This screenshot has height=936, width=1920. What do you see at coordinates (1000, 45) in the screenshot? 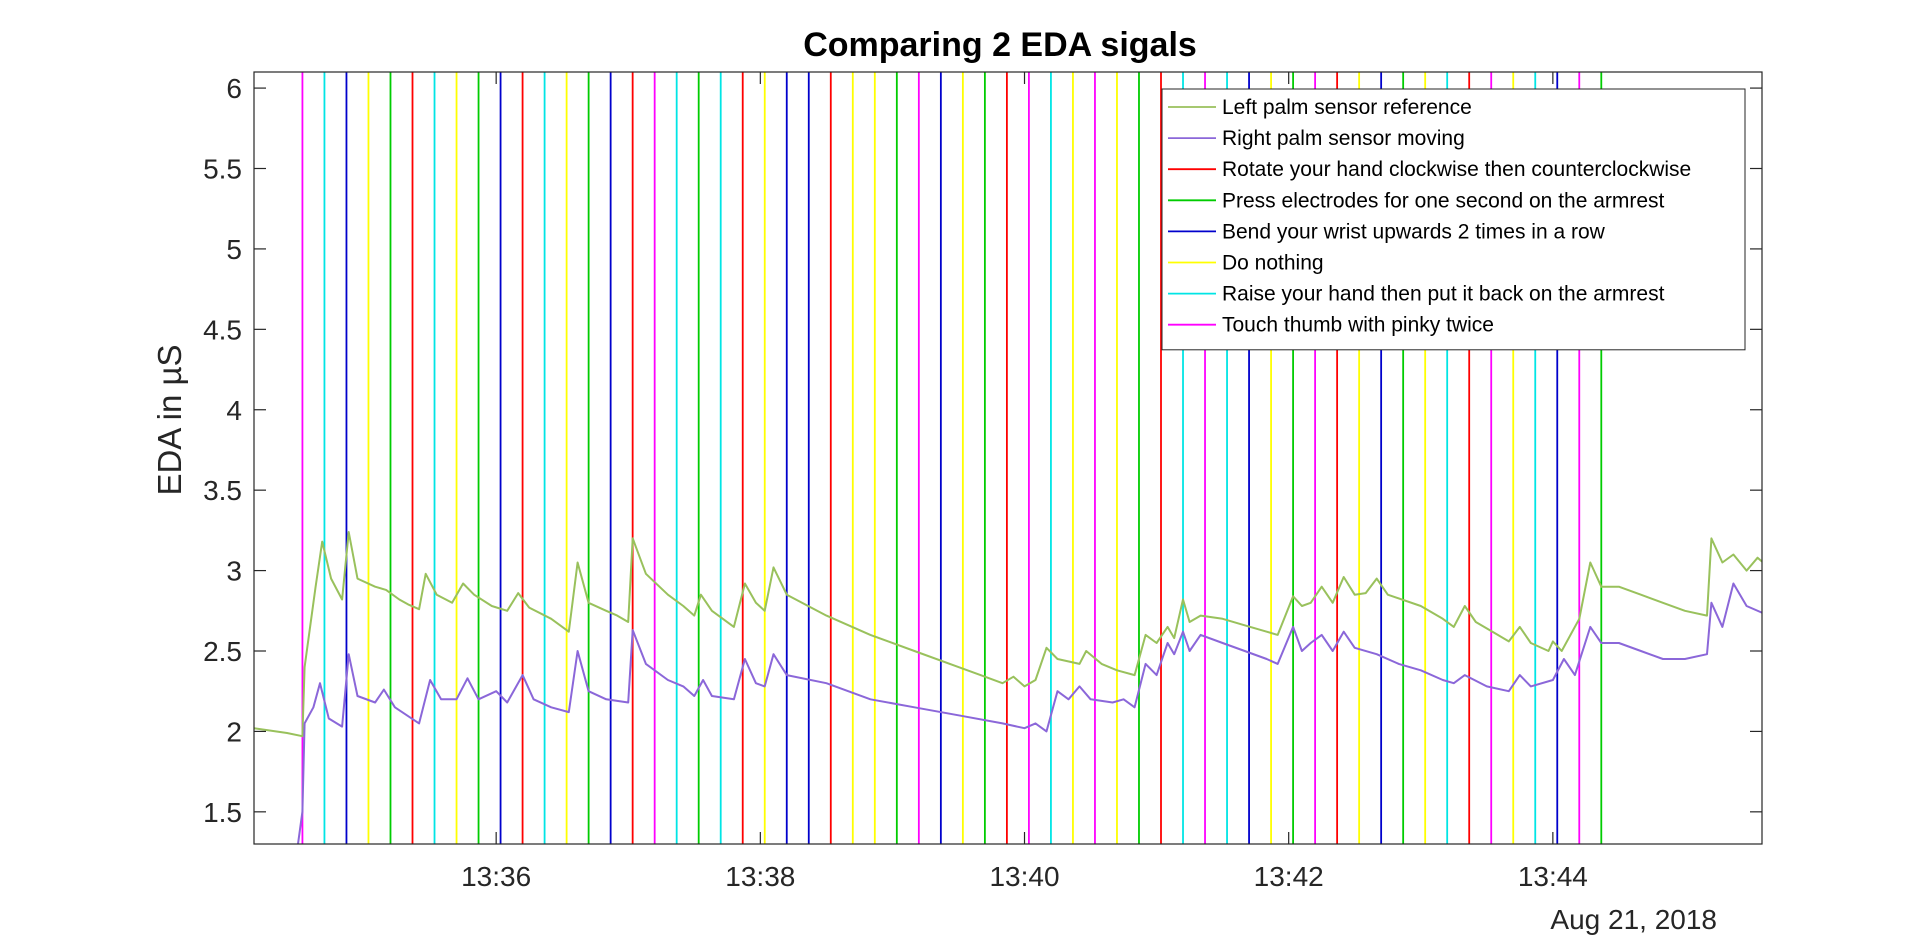
I see `chart-title: Comparing 2 EDA sigals` at bounding box center [1000, 45].